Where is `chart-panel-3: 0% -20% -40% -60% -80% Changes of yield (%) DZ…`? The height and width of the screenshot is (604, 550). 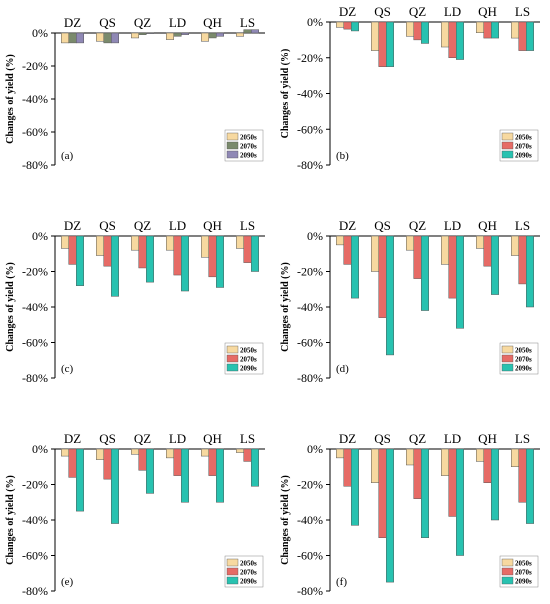
chart-panel-3: 0% -20% -40% -60% -80% Changes of yield (%) DZ… is located at coordinates (135, 301).